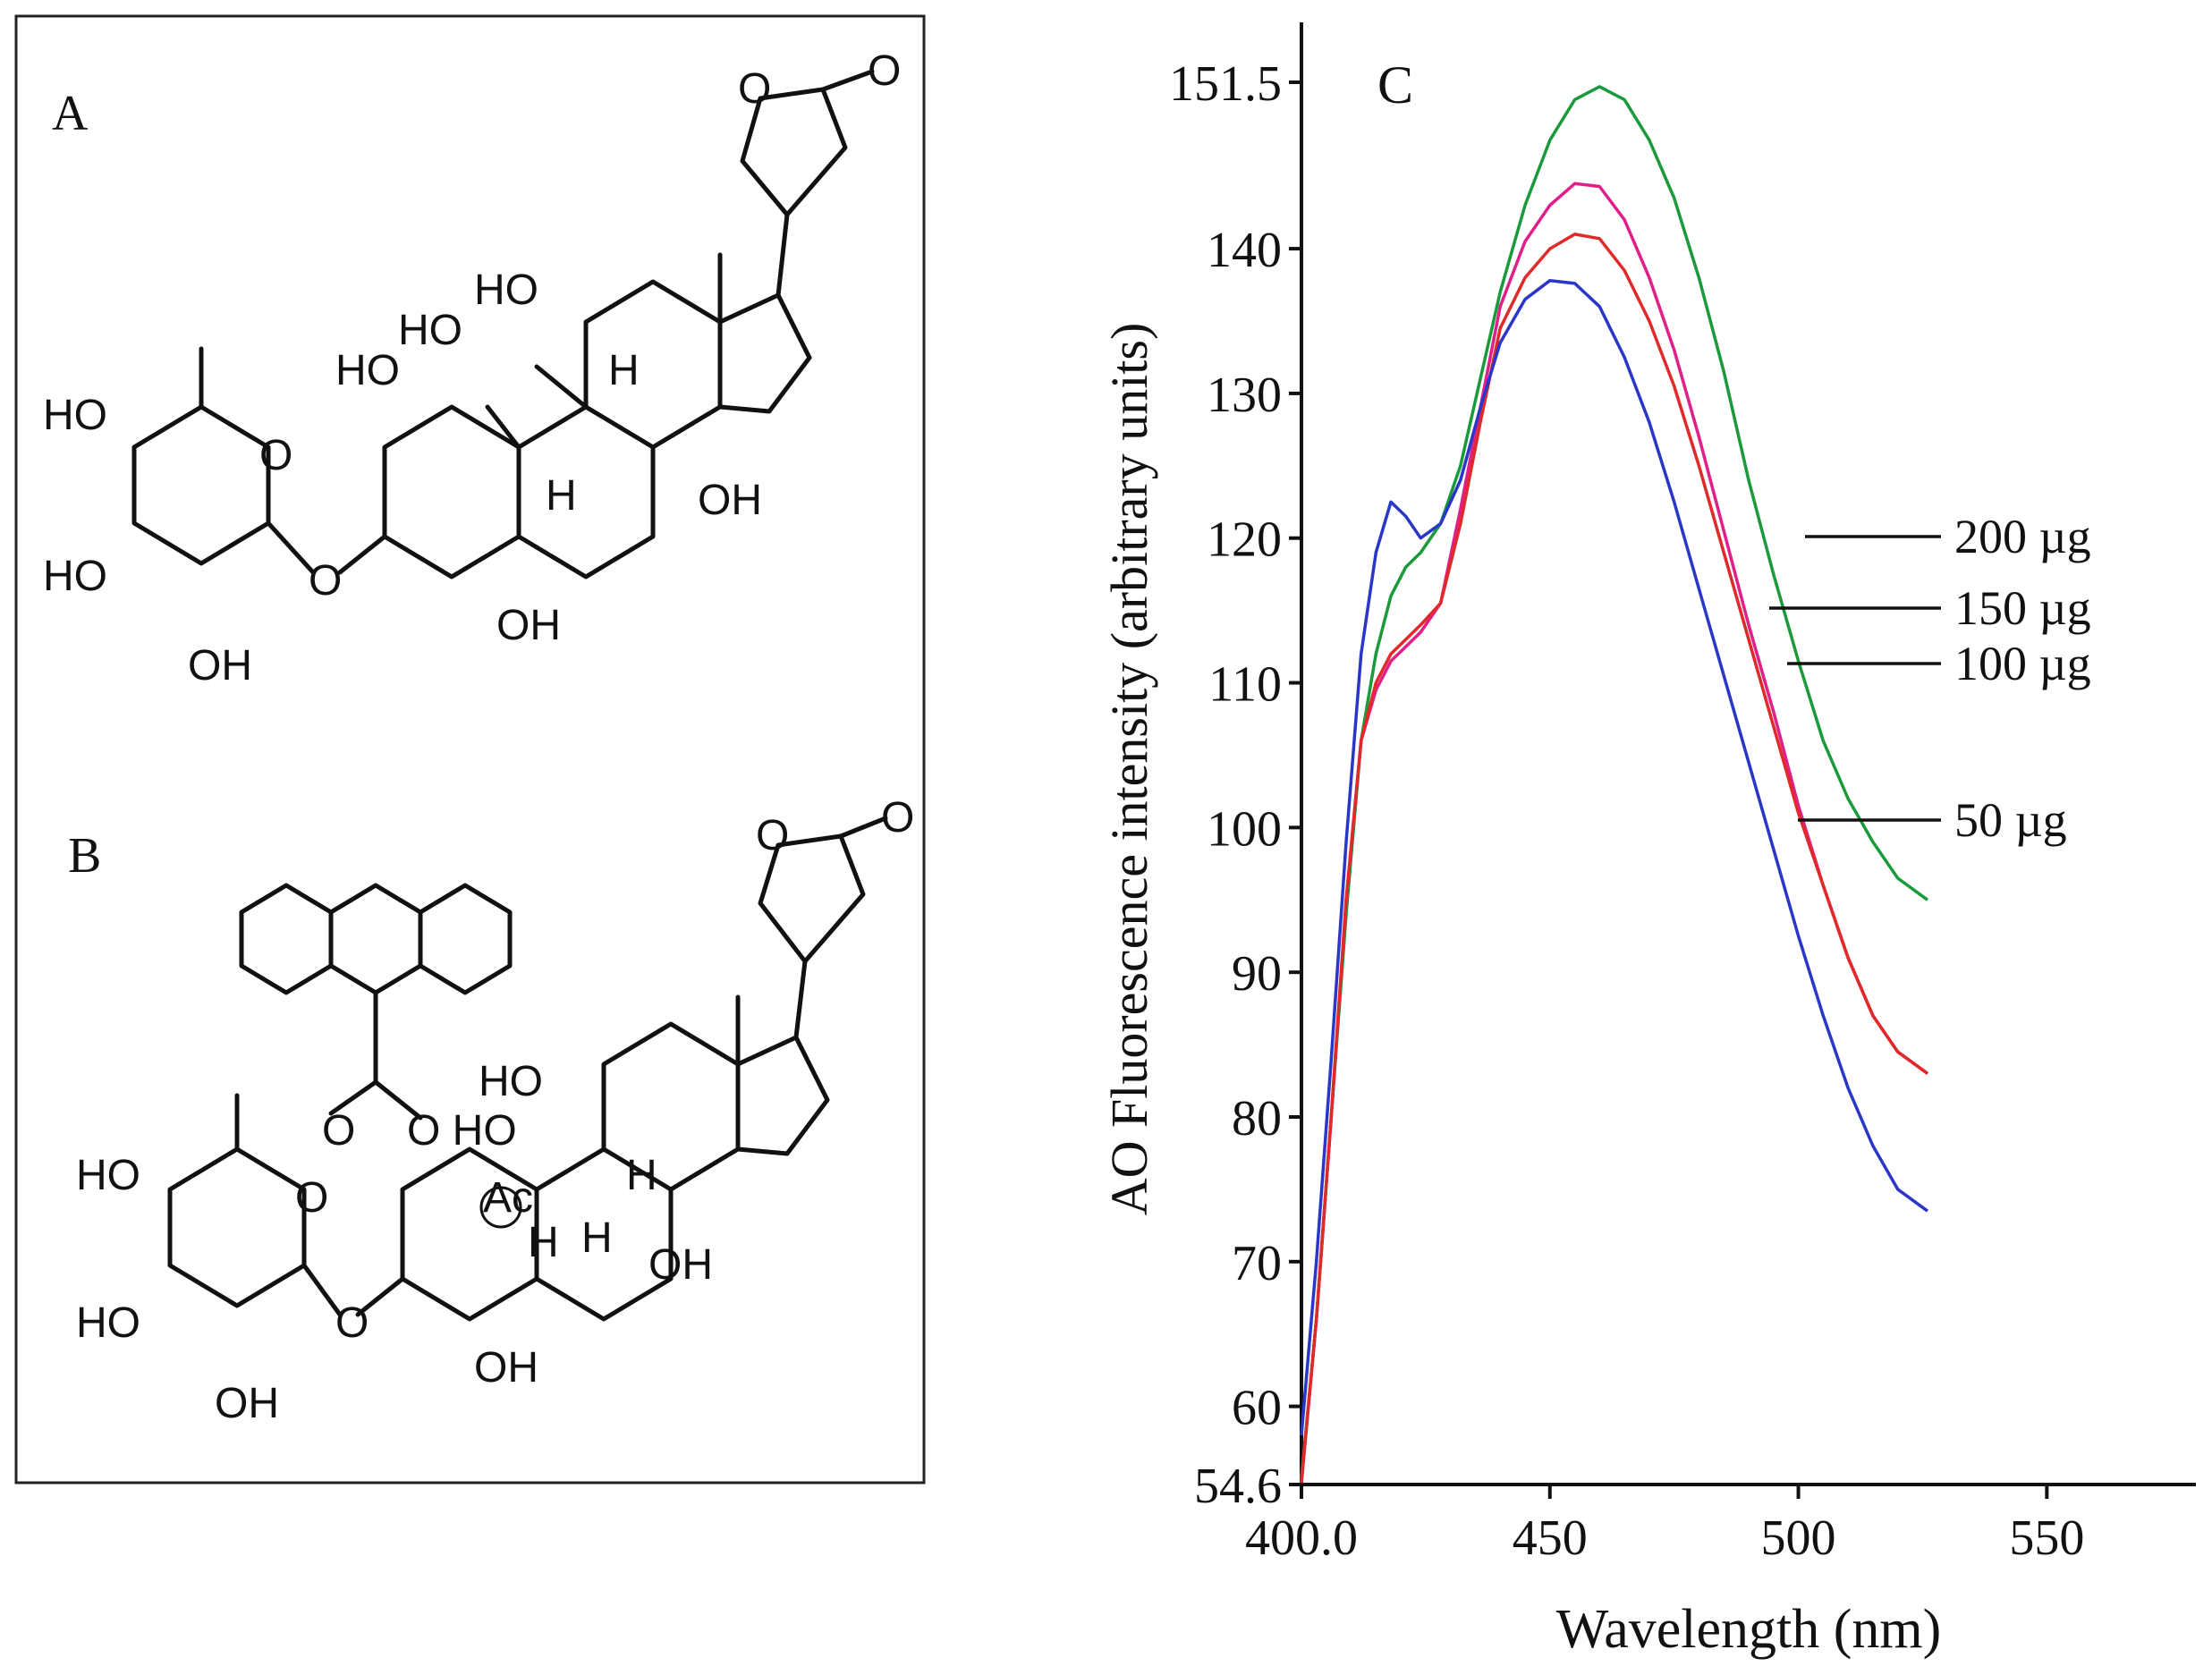  I want to click on structure-a: O HO HO OH O HO HO HO H H OH OH O O, so click(472, 368).